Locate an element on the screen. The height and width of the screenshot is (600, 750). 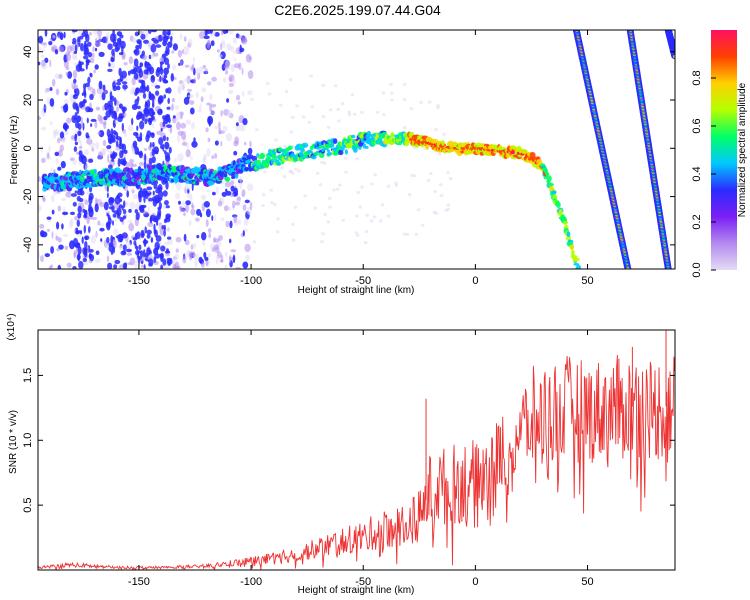
figure-title: C2E6.2025.199.07.44.G04 is located at coordinates (357, 10).